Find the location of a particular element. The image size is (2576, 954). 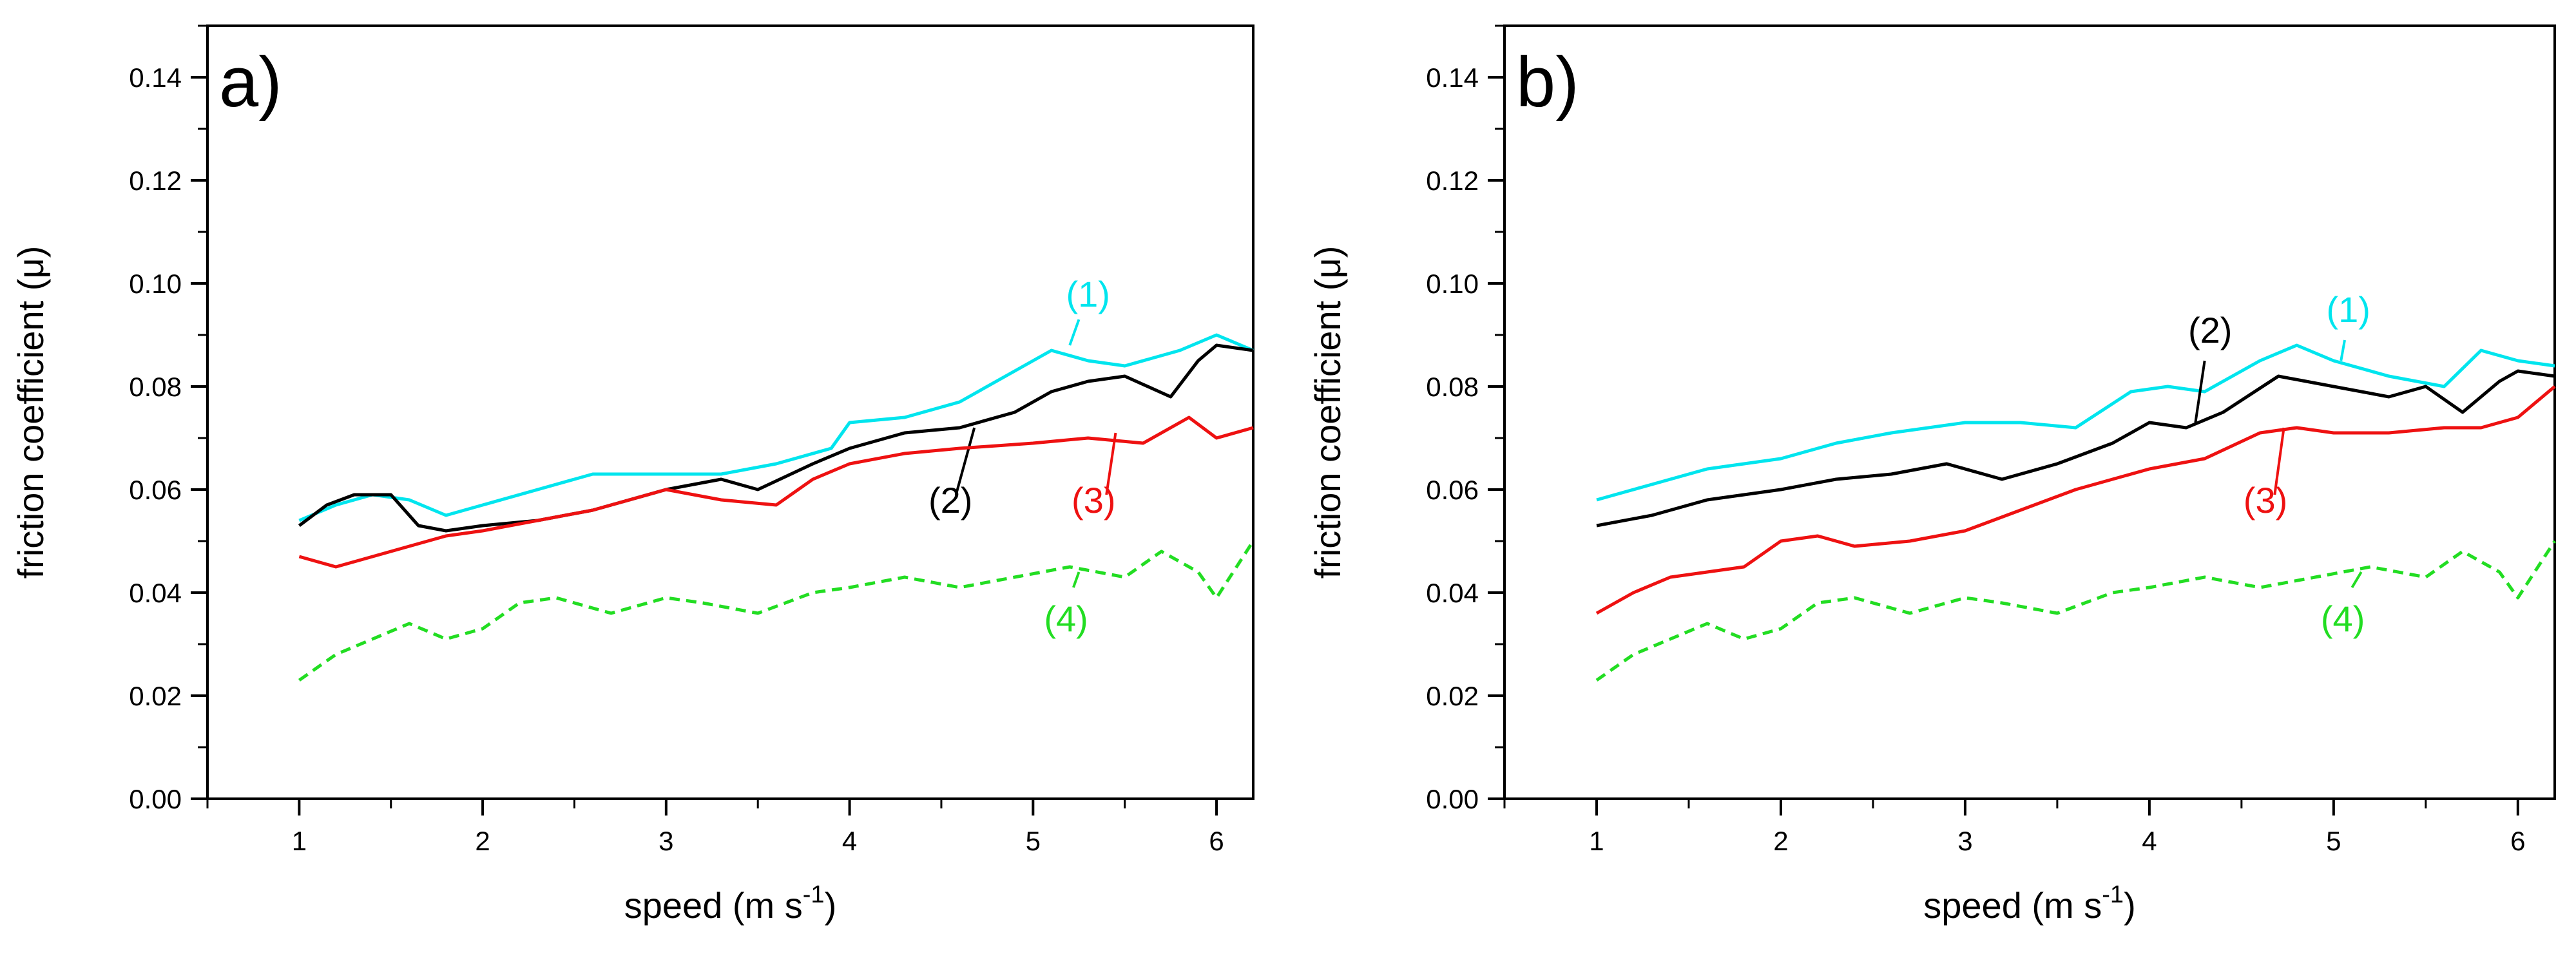

panel-label: b) is located at coordinates (1548, 82).